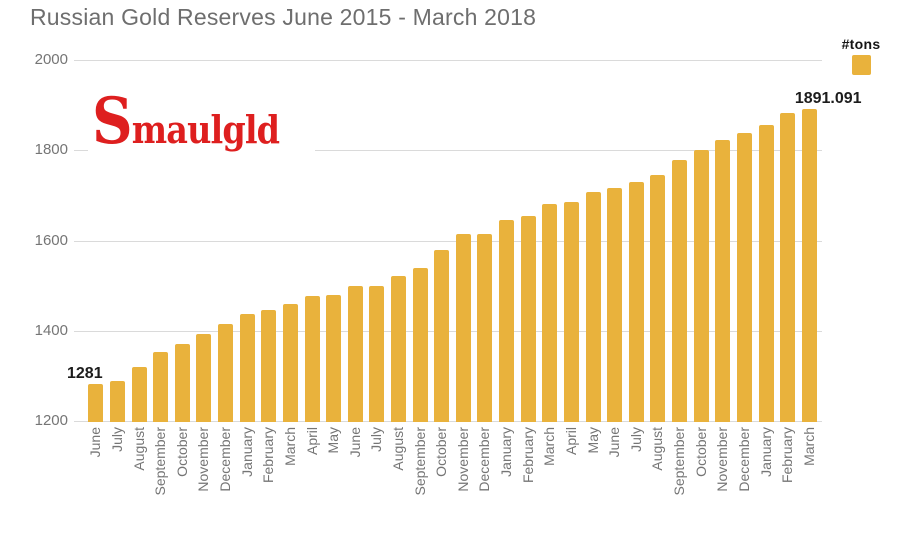  Describe the element at coordinates (51, 420) in the screenshot. I see `y-axis-tick-label: 1200` at that location.